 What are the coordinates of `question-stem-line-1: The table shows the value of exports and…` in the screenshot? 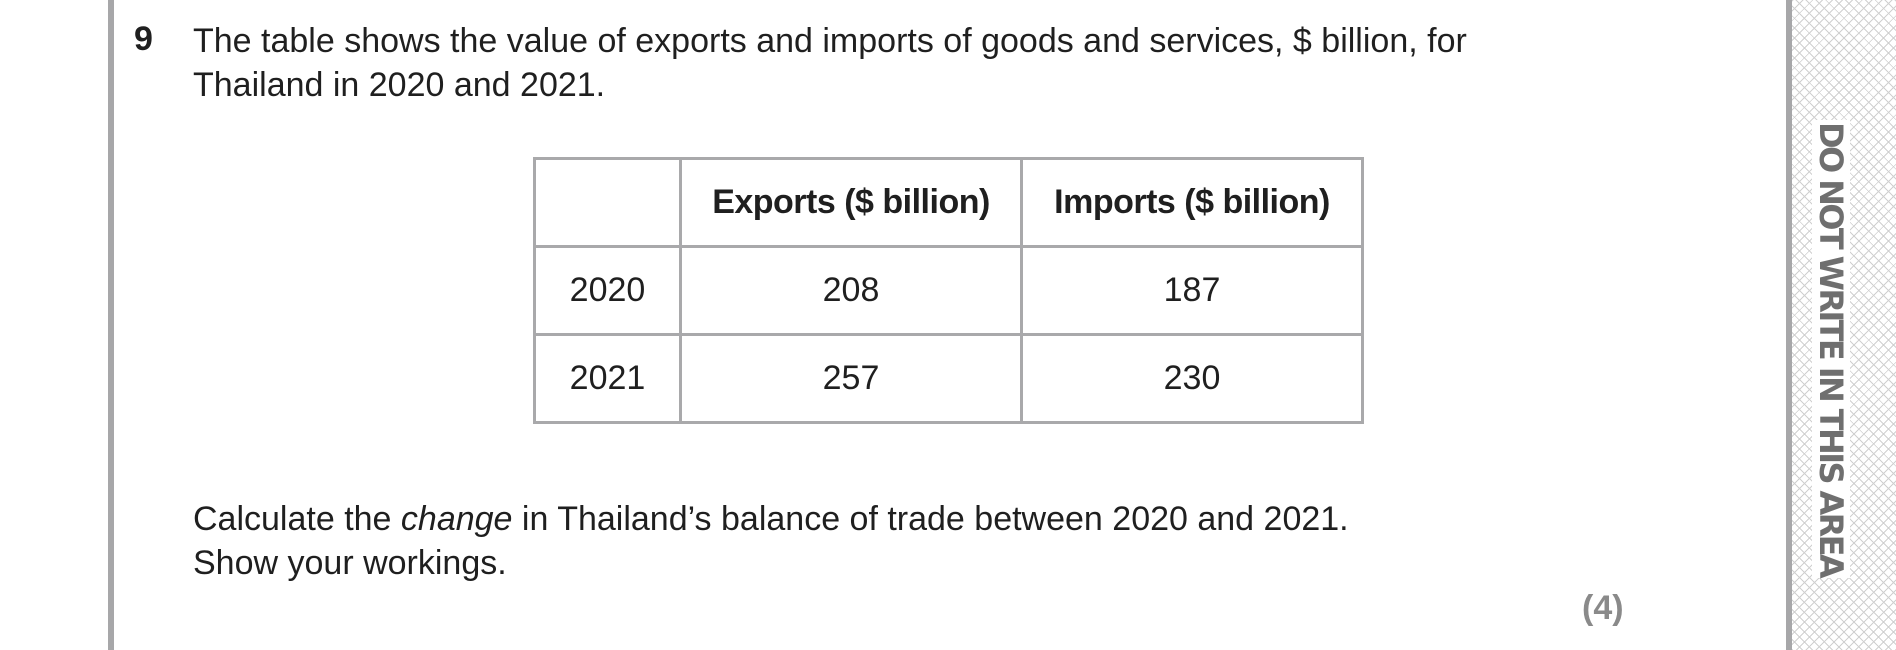 It's located at (830, 41).